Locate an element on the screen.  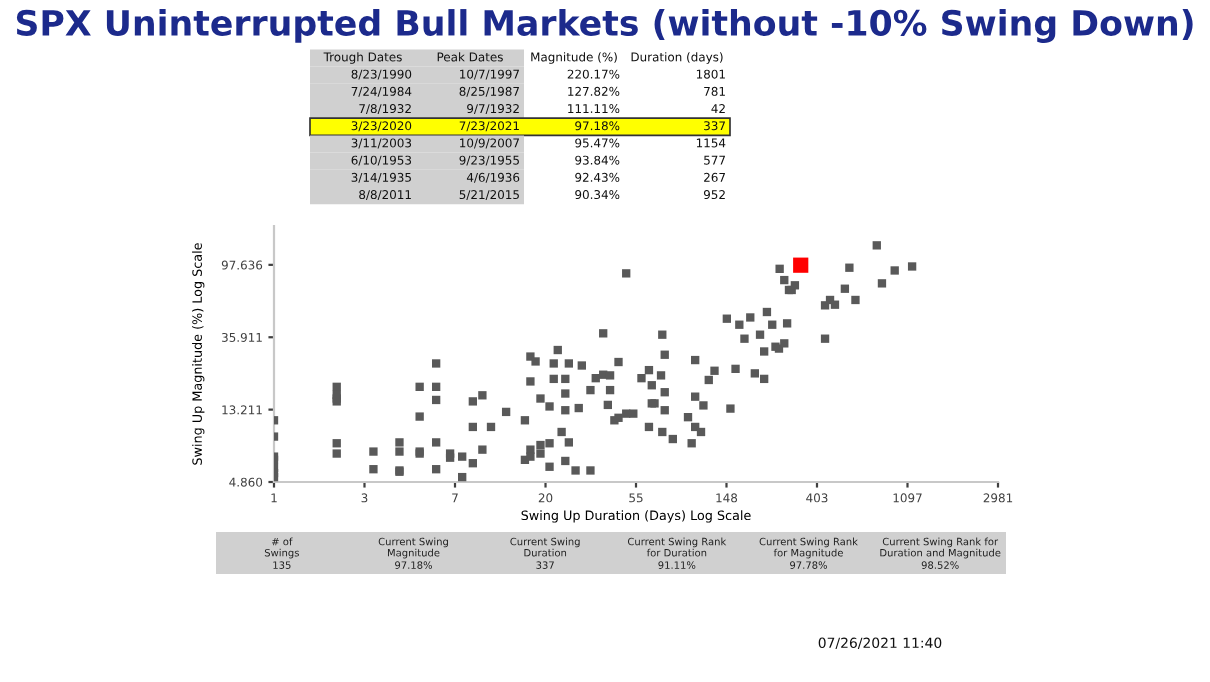
chart-title: SPX Uninterrupted Bull Markets (without -10% Swing Down) is located at coordinates (604, 26).